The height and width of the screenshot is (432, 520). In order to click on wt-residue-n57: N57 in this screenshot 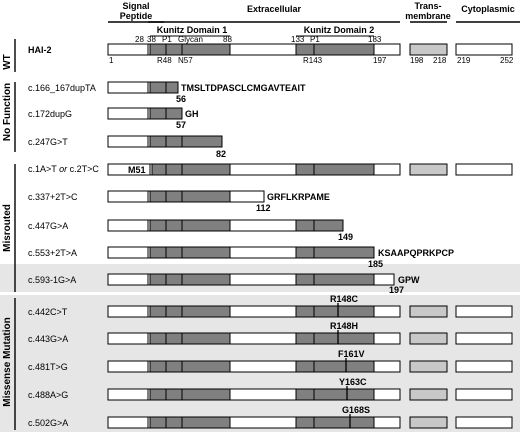, I will do `click(185, 60)`.